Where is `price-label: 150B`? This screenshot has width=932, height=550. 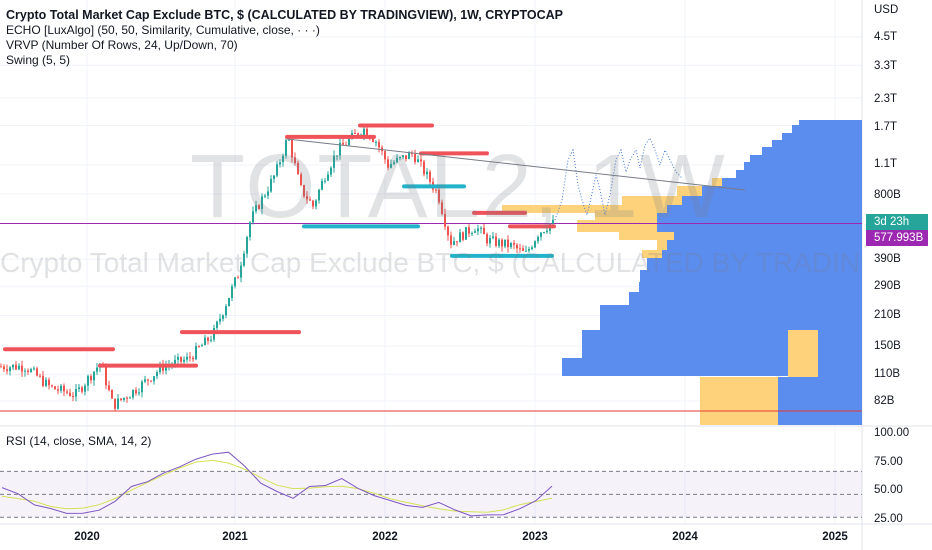
price-label: 150B is located at coordinates (887, 346).